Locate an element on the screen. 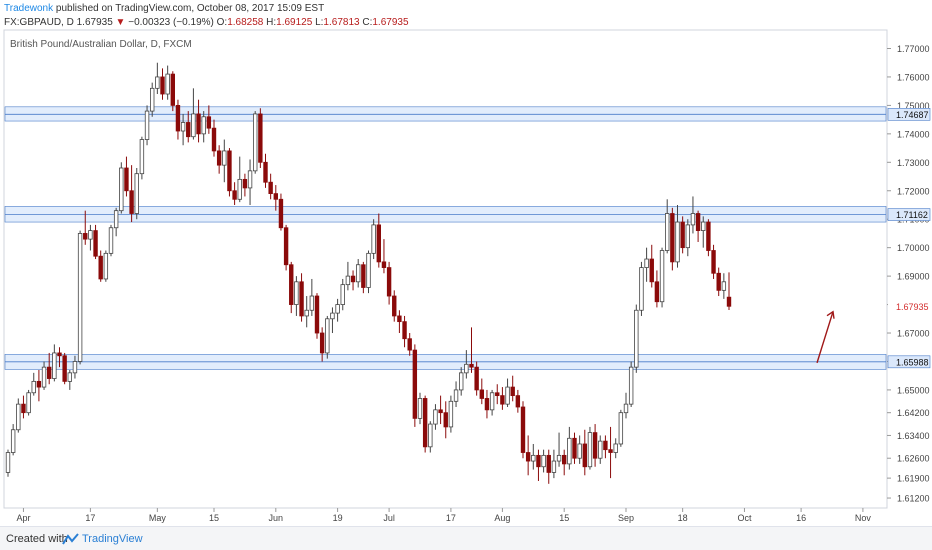  y-tick-label: 1.74000 is located at coordinates (913, 134).